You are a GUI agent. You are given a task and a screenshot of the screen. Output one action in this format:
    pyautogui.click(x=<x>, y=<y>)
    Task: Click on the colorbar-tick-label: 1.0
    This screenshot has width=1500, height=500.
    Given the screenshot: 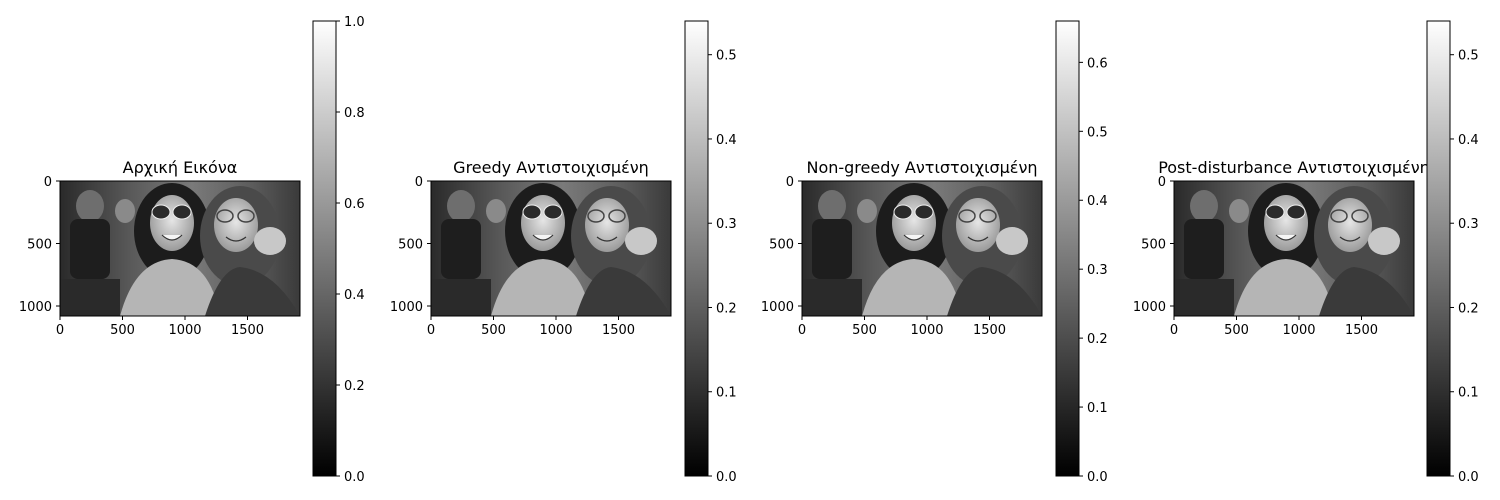 What is the action you would take?
    pyautogui.click(x=354, y=22)
    